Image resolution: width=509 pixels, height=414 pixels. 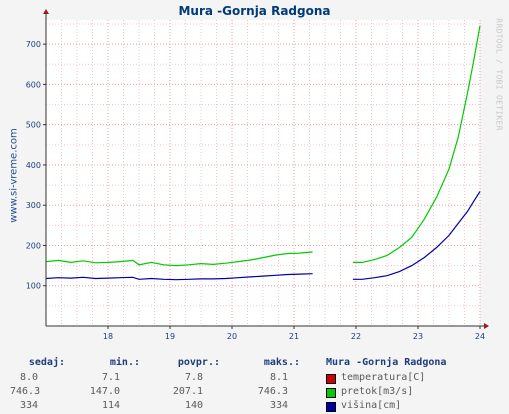 I want to click on x-tick-label: 18, so click(x=108, y=336).